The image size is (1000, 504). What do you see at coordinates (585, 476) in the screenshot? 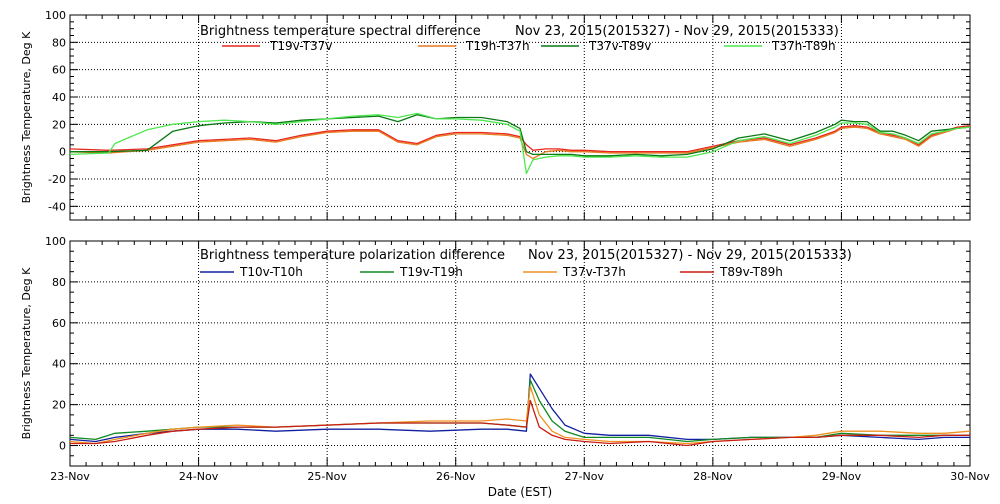
I see `x-tick-label: 27-Nov` at bounding box center [585, 476].